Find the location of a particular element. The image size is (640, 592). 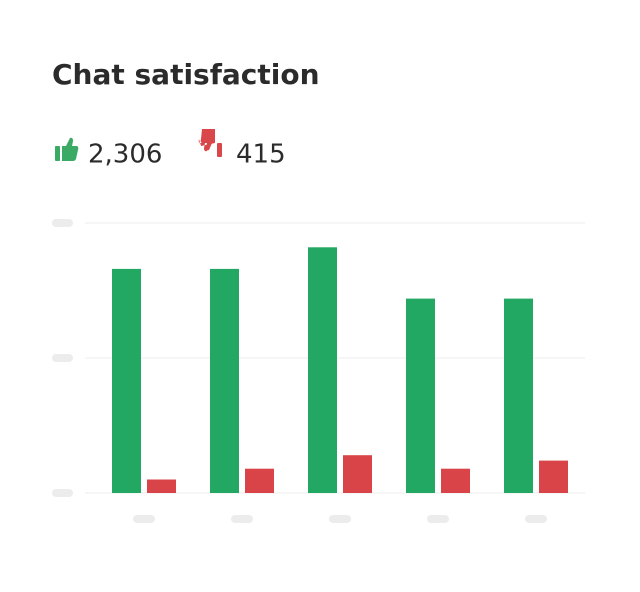

chart-title: Chat satisfaction is located at coordinates (186, 74).